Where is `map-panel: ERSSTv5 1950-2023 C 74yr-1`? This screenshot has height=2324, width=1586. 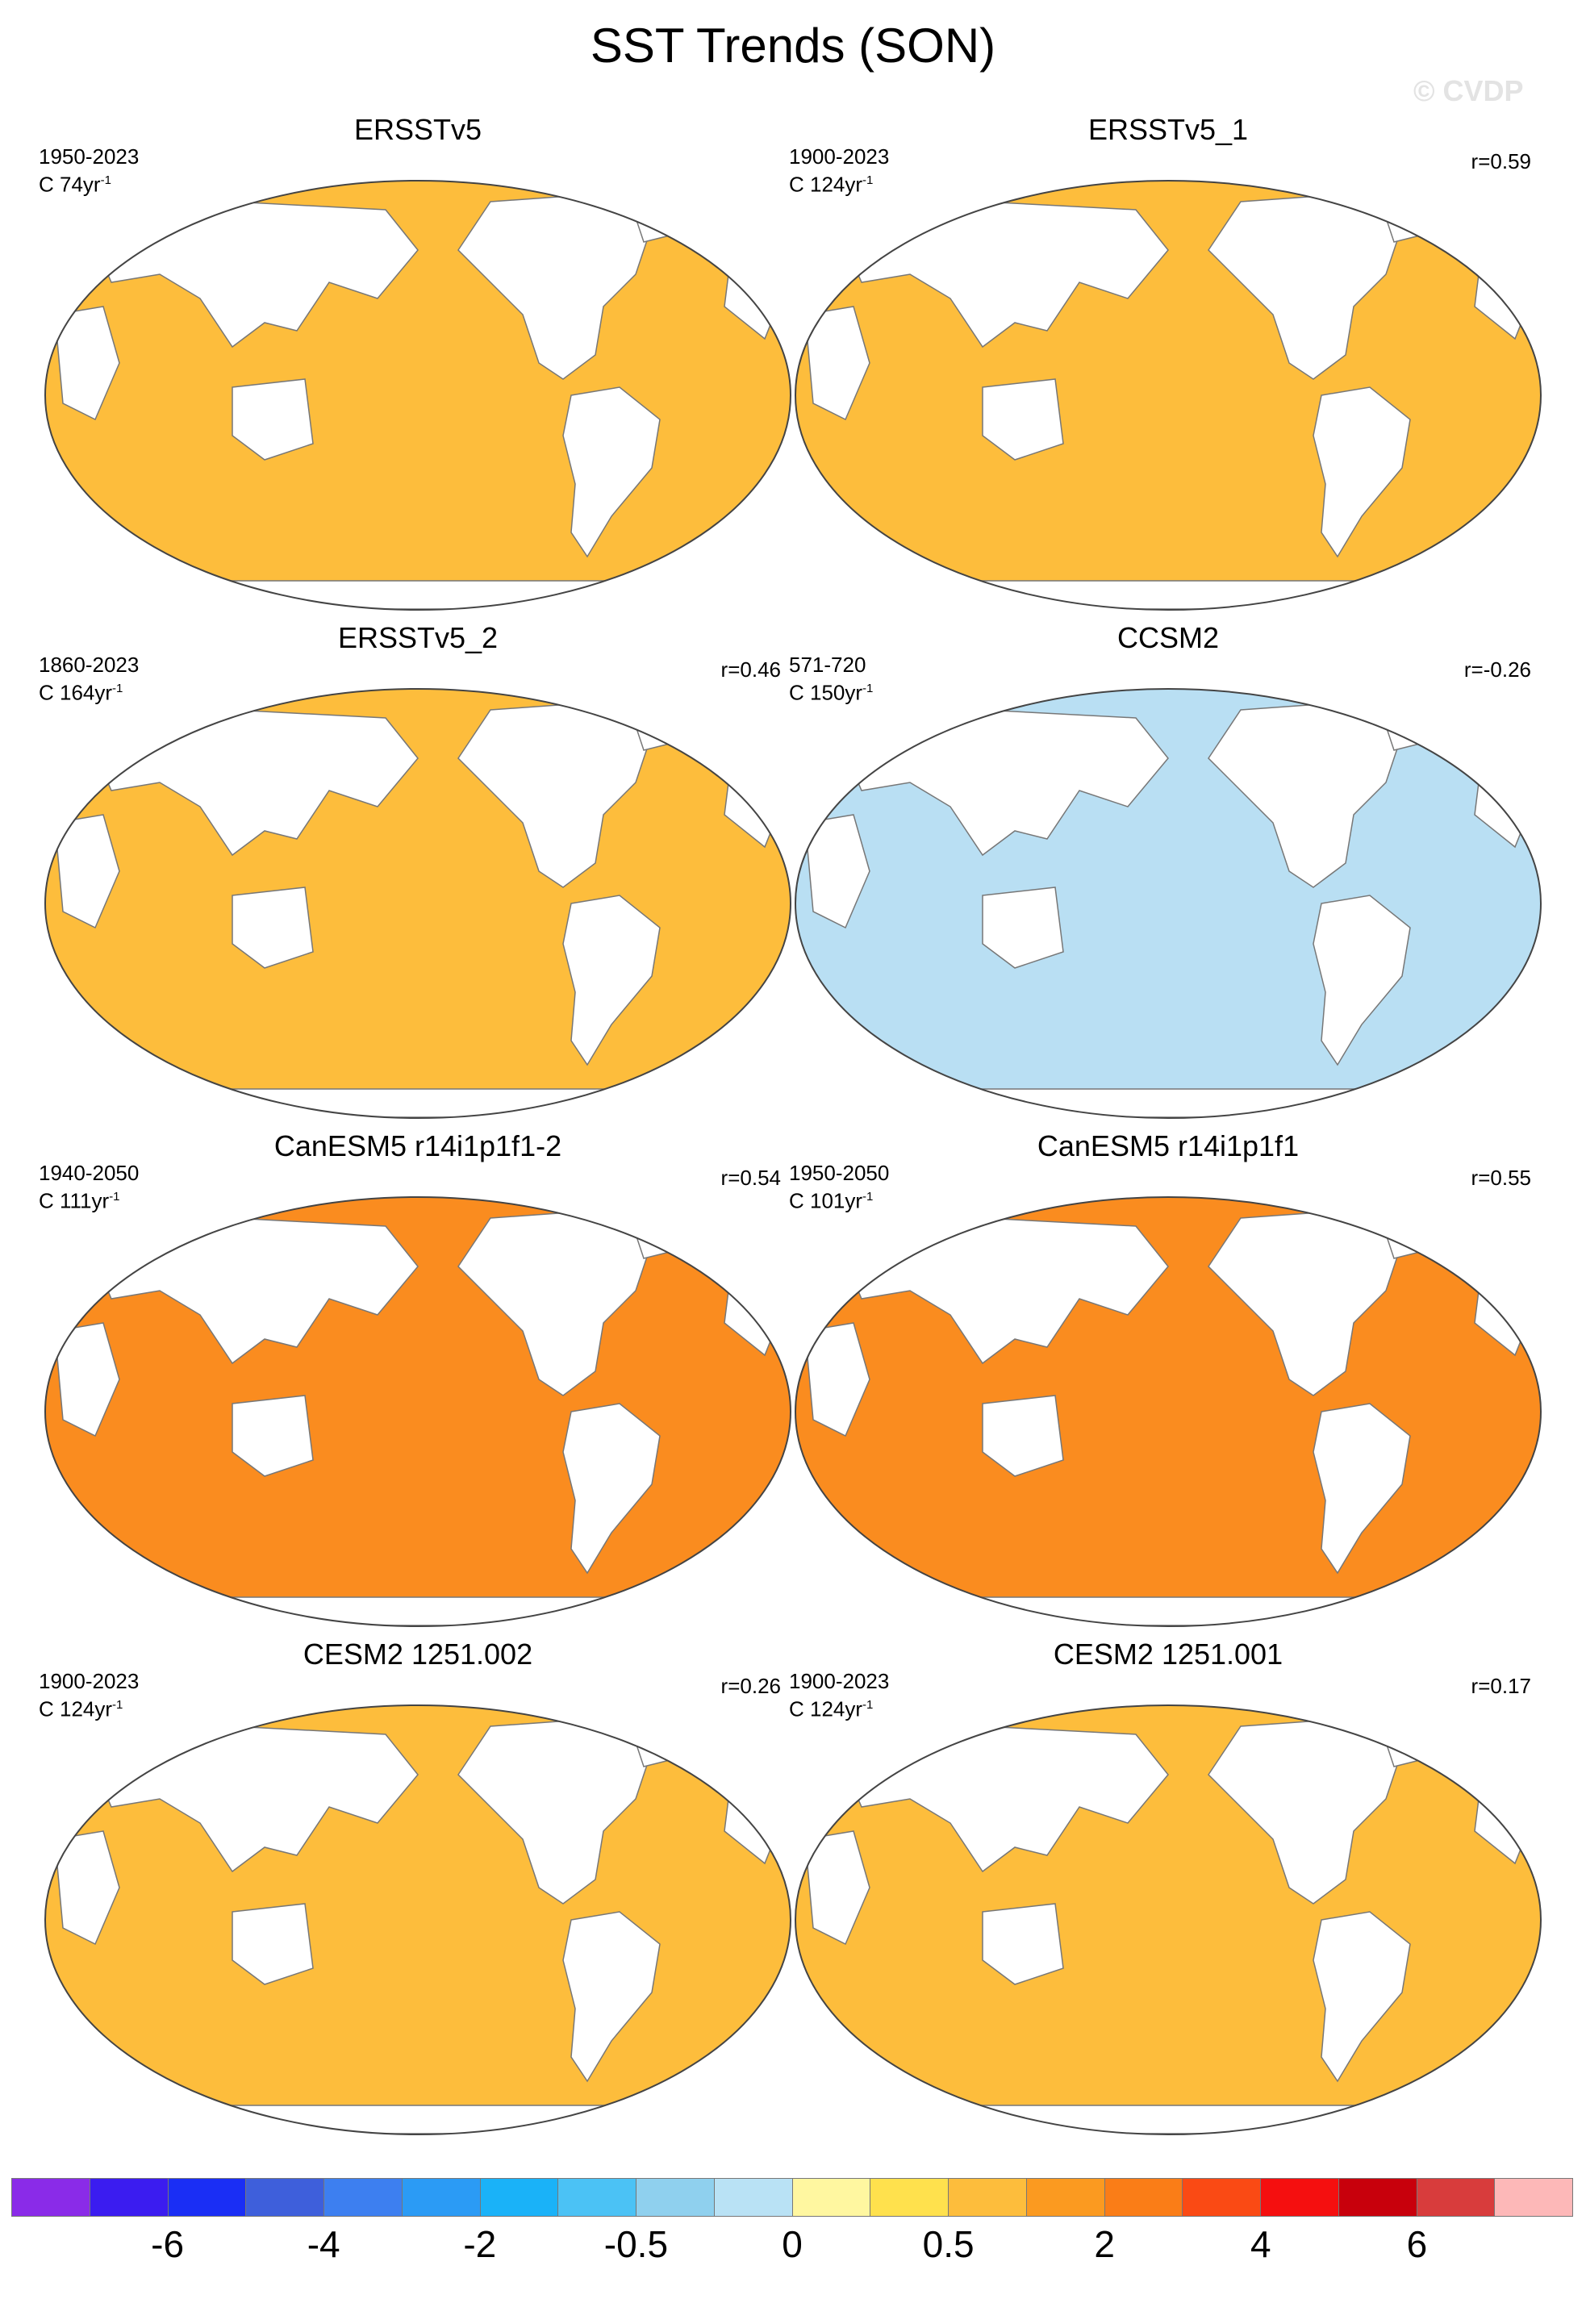
map-panel: ERSSTv5 1950-2023 C 74yr-1 is located at coordinates (418, 363).